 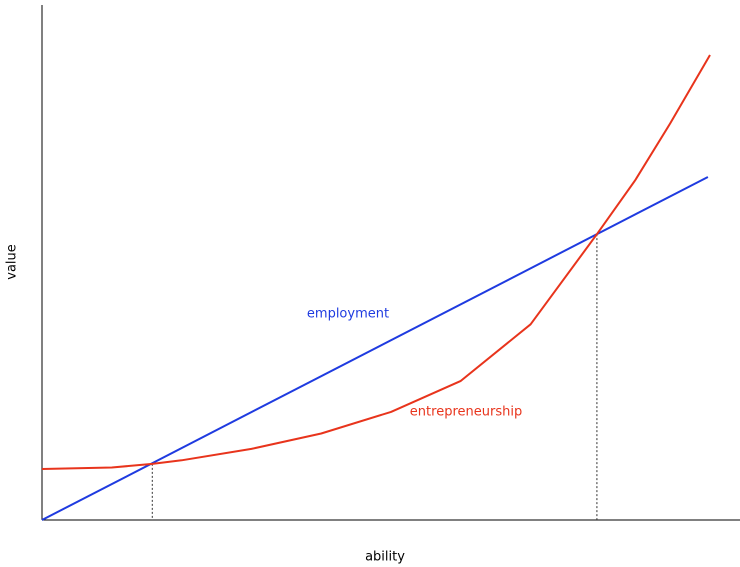 I want to click on series-label: employment, so click(x=348, y=314).